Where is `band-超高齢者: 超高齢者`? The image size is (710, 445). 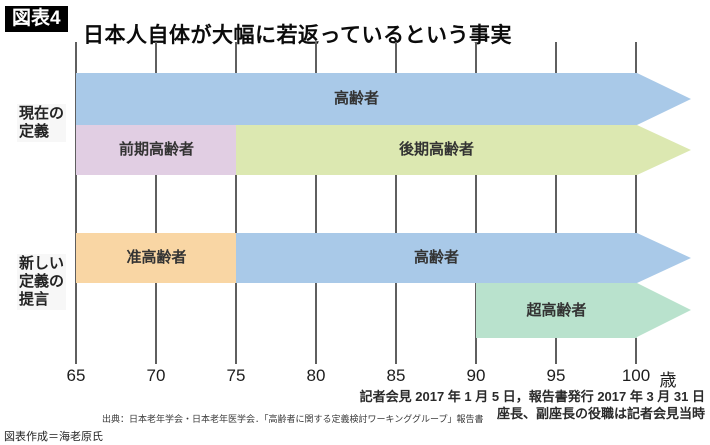
band-超高齢者: 超高齢者 is located at coordinates (556, 310).